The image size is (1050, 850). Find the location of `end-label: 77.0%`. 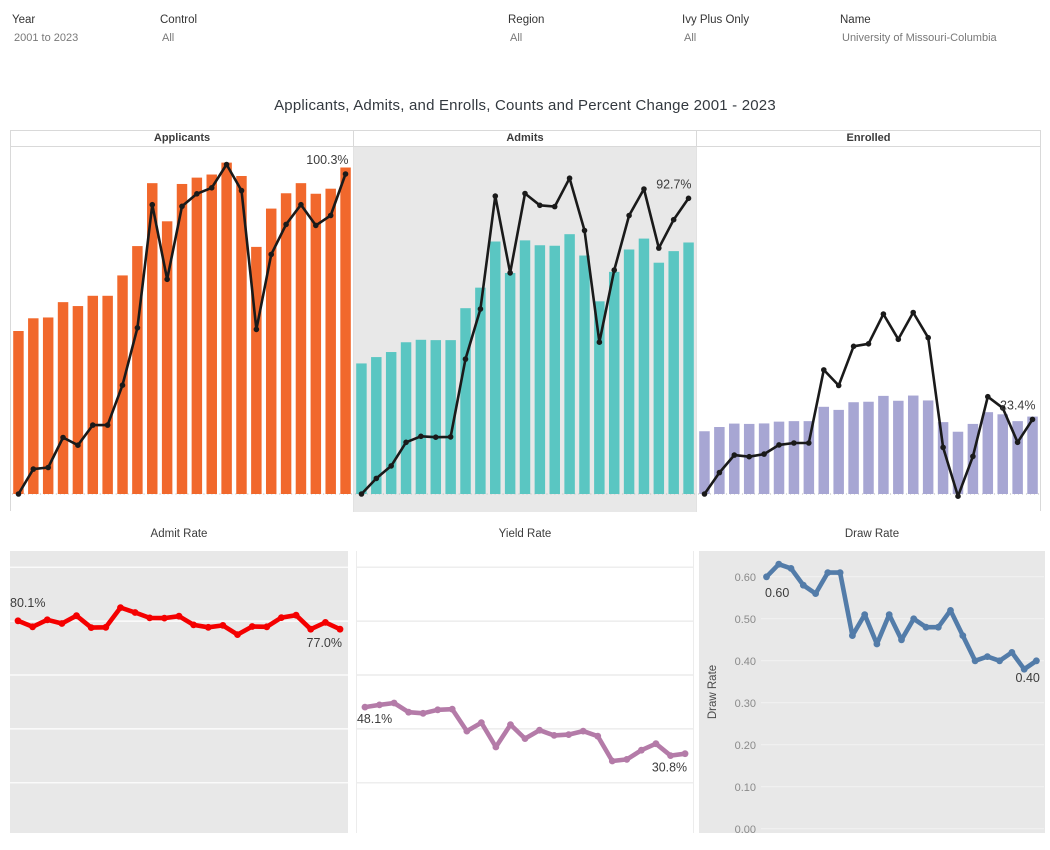

end-label: 77.0% is located at coordinates (324, 643).